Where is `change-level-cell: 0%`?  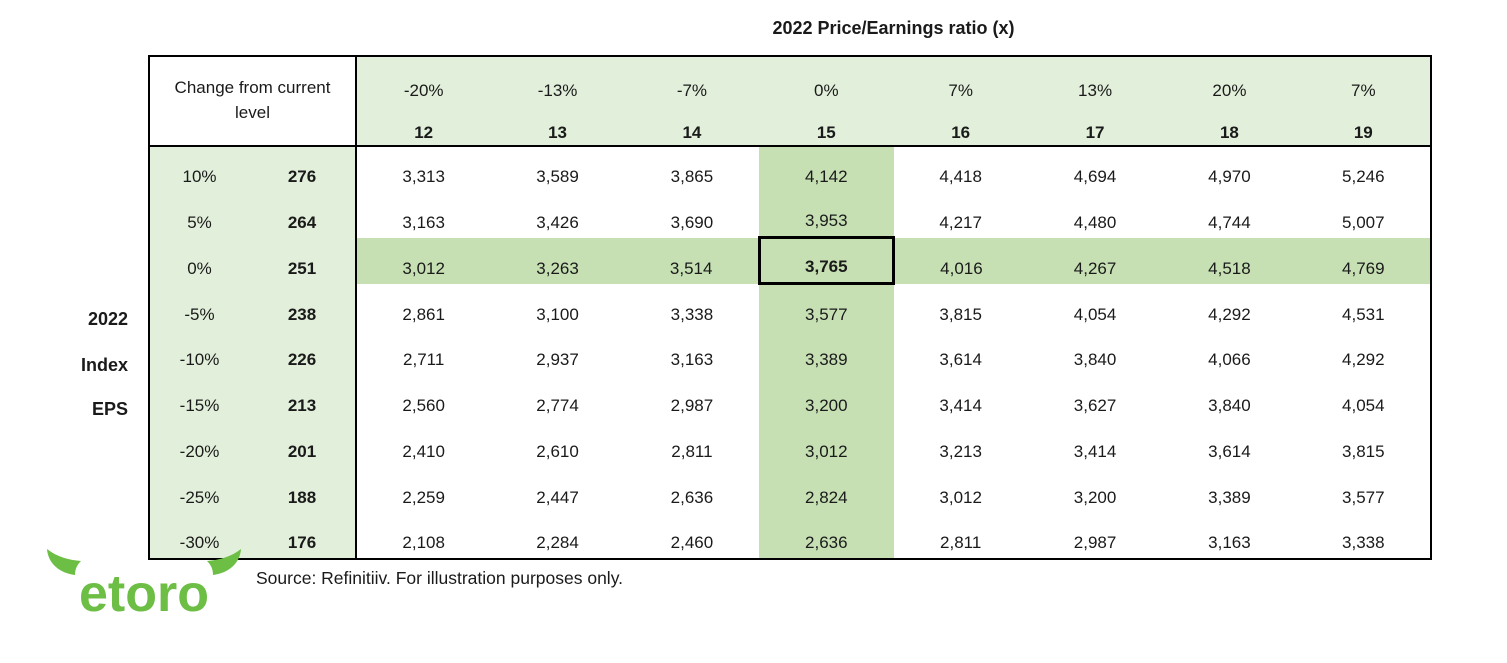 change-level-cell: 0% is located at coordinates (199, 260).